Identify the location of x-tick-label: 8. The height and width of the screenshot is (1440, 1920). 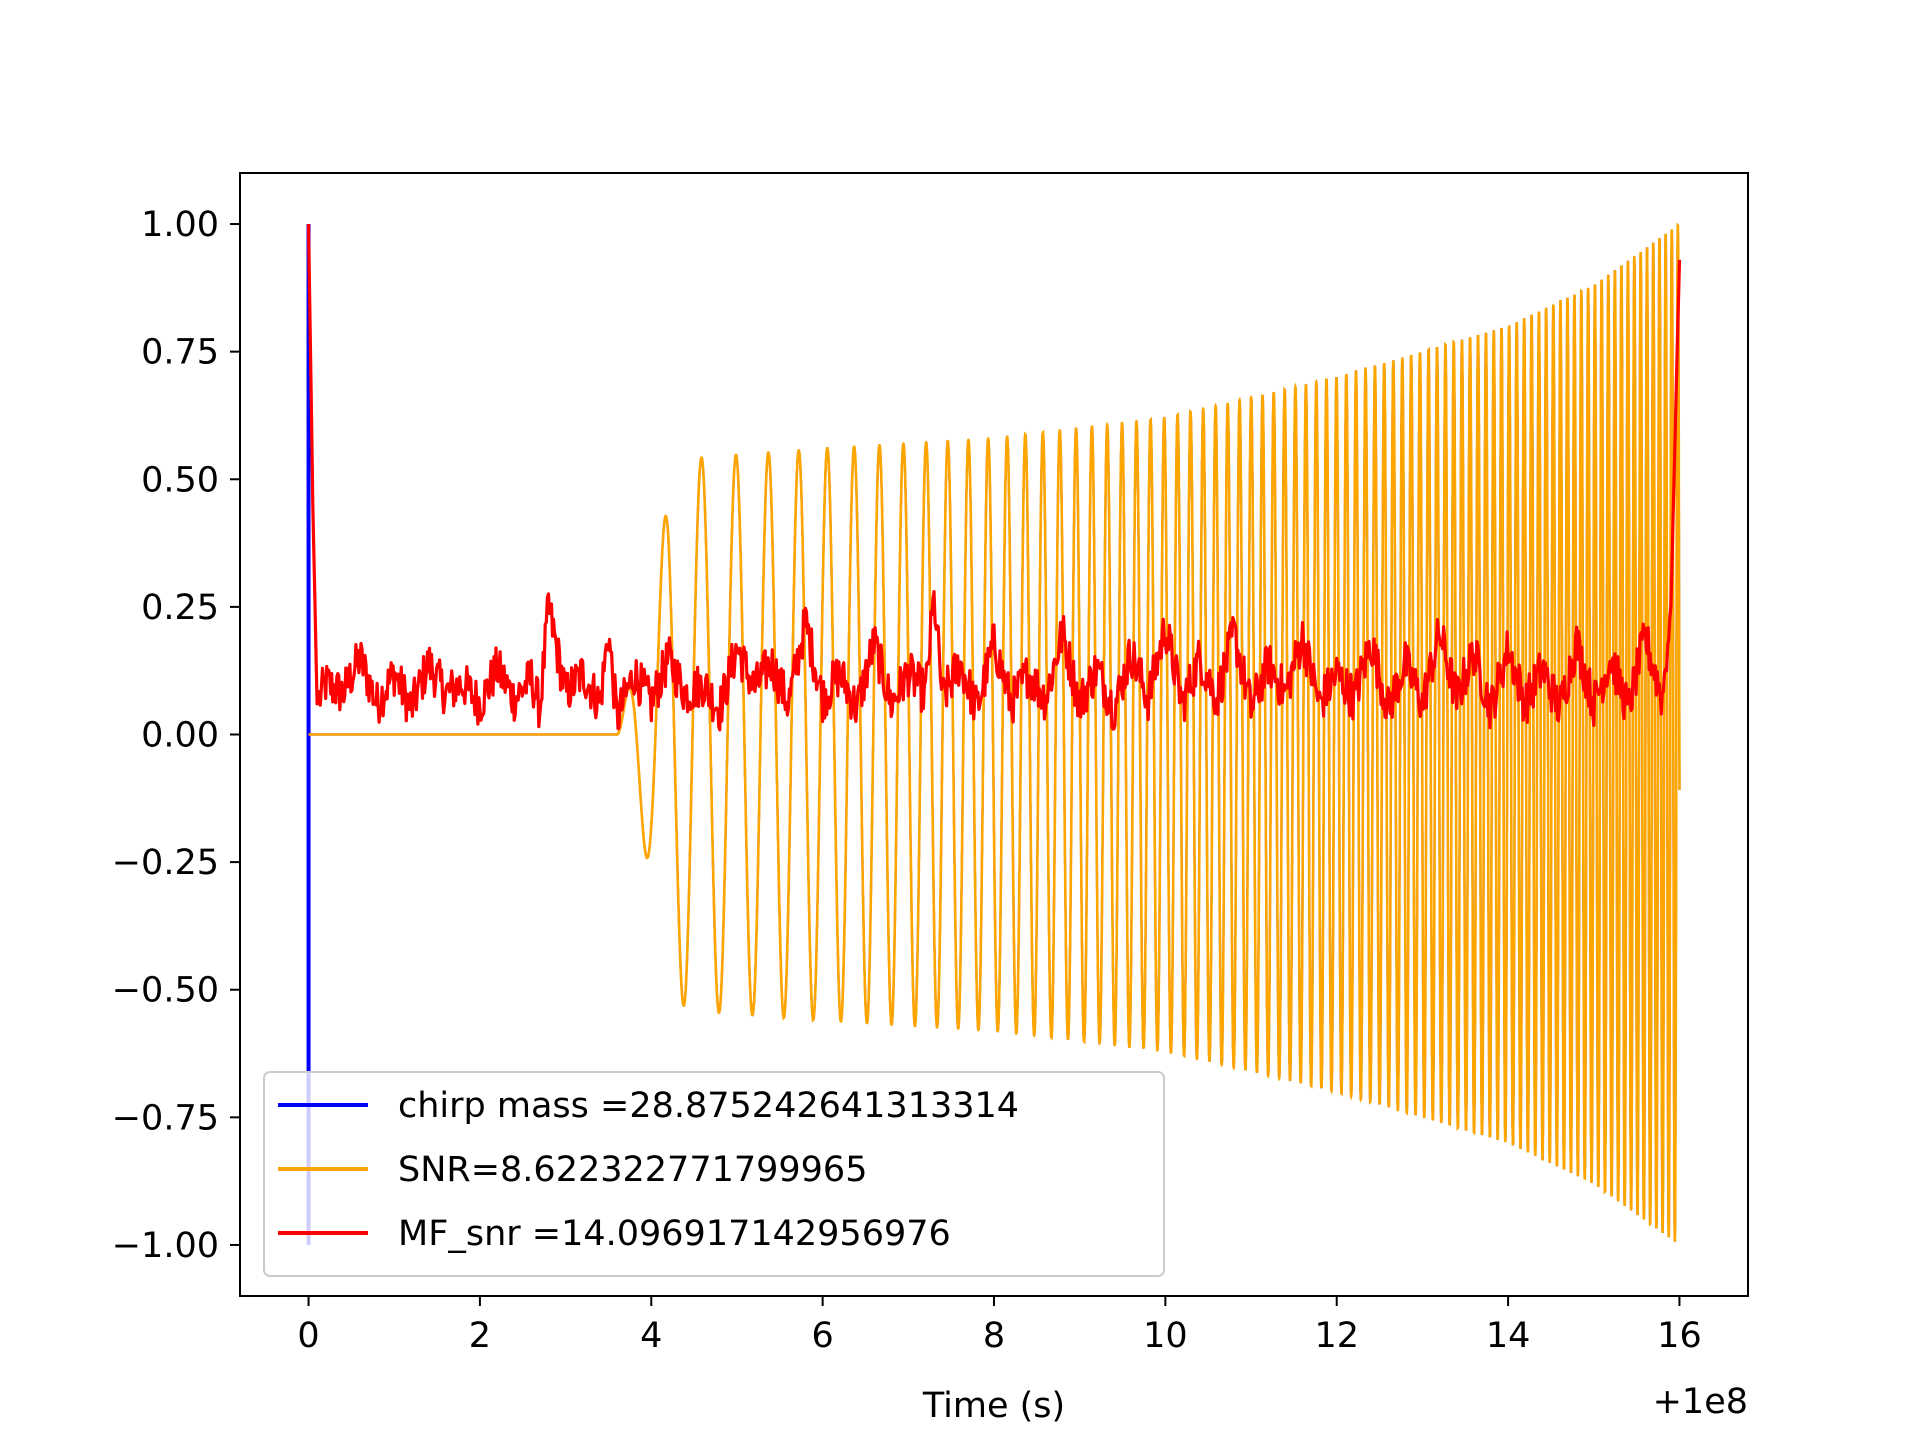
(994, 1336).